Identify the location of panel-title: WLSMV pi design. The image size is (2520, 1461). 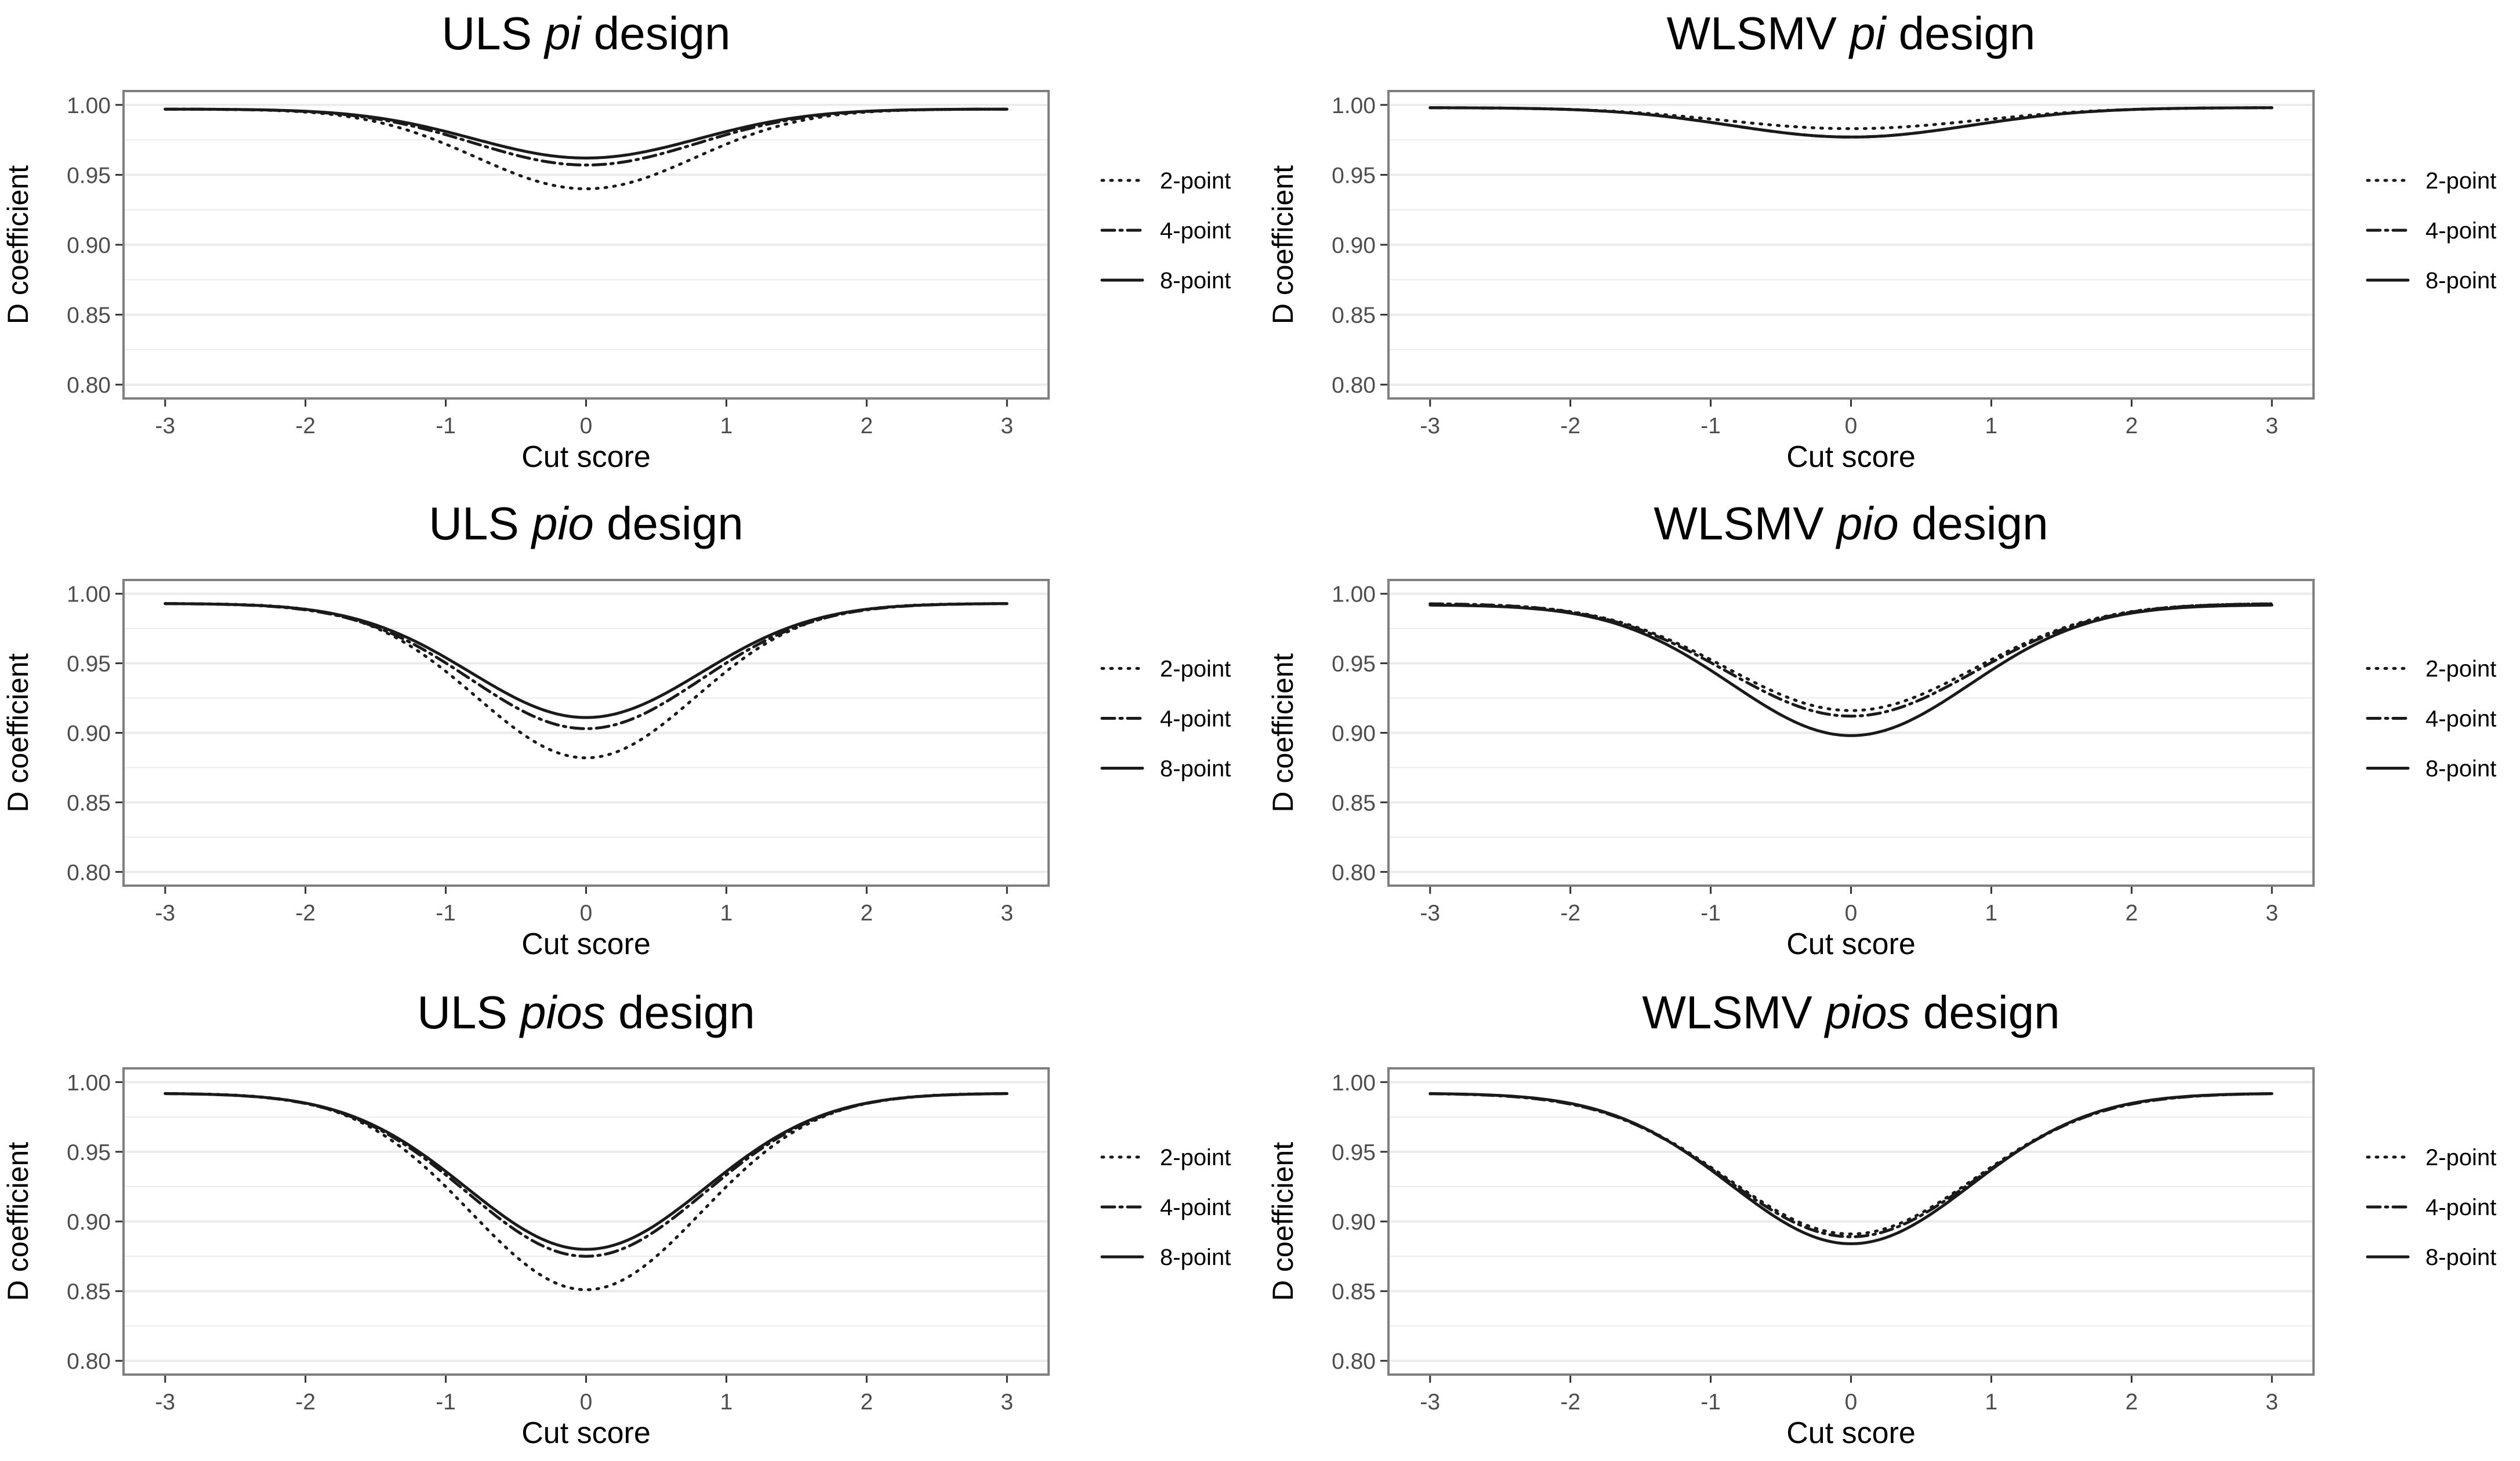
(1851, 33).